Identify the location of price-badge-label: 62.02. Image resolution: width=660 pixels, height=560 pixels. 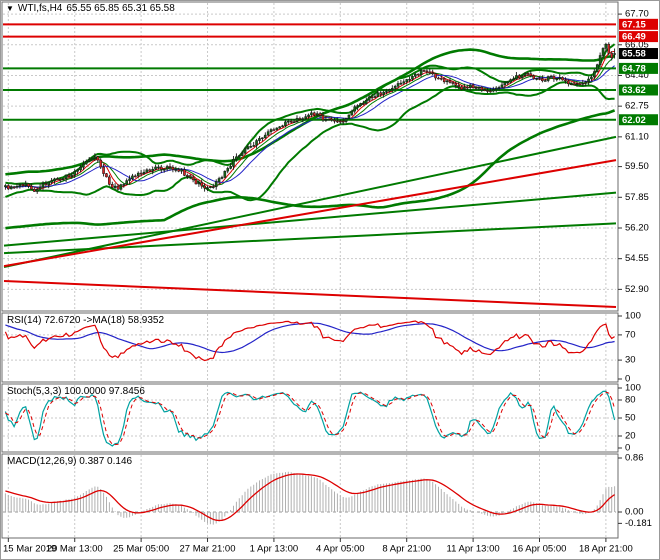
(634, 120).